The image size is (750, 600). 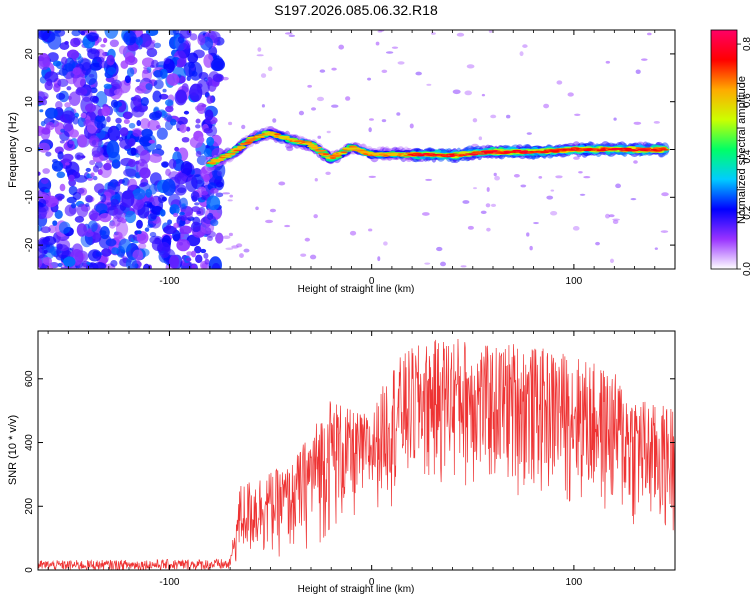 What do you see at coordinates (724, 149) in the screenshot?
I see `colorbar-gradient` at bounding box center [724, 149].